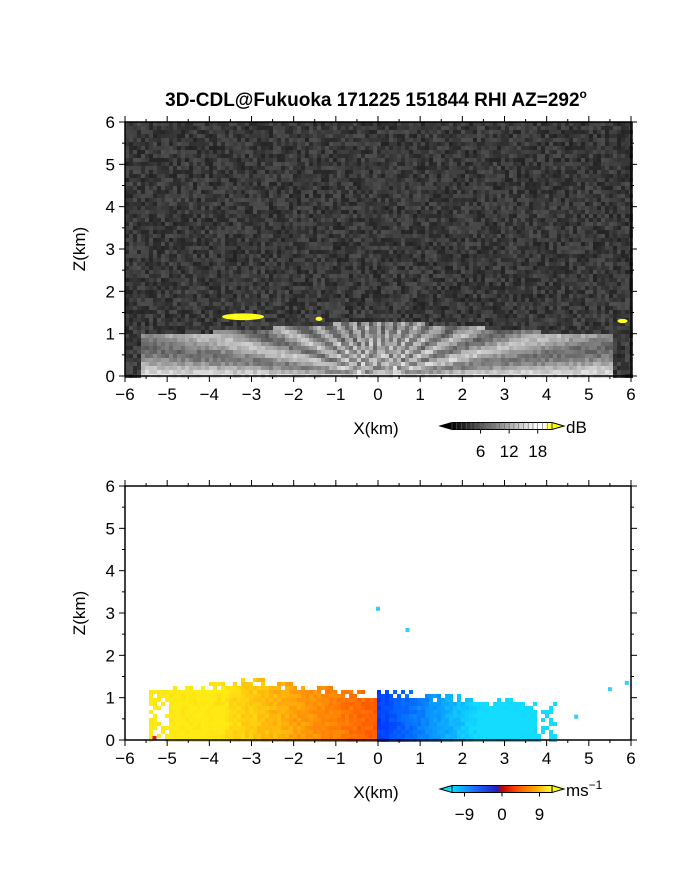 The width and height of the screenshot is (680, 880). I want to click on colorbar-tick-label: 9, so click(539, 814).